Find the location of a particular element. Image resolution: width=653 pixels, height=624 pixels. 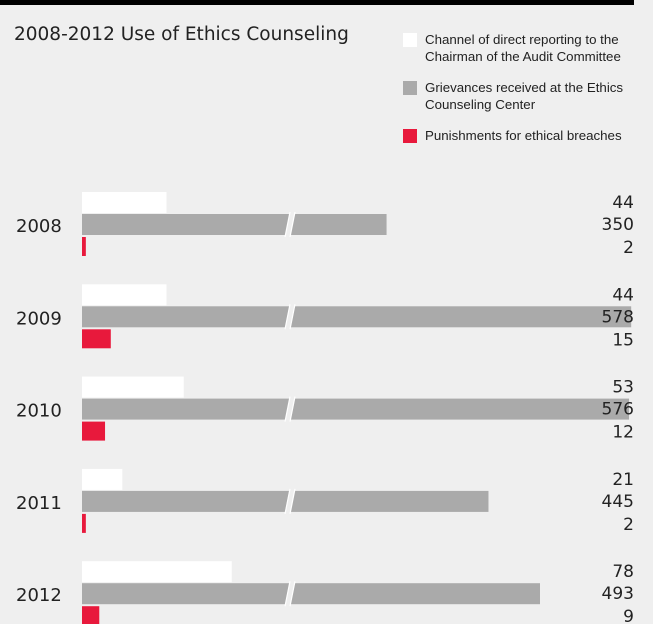

legend-swatch-white is located at coordinates (410, 40).